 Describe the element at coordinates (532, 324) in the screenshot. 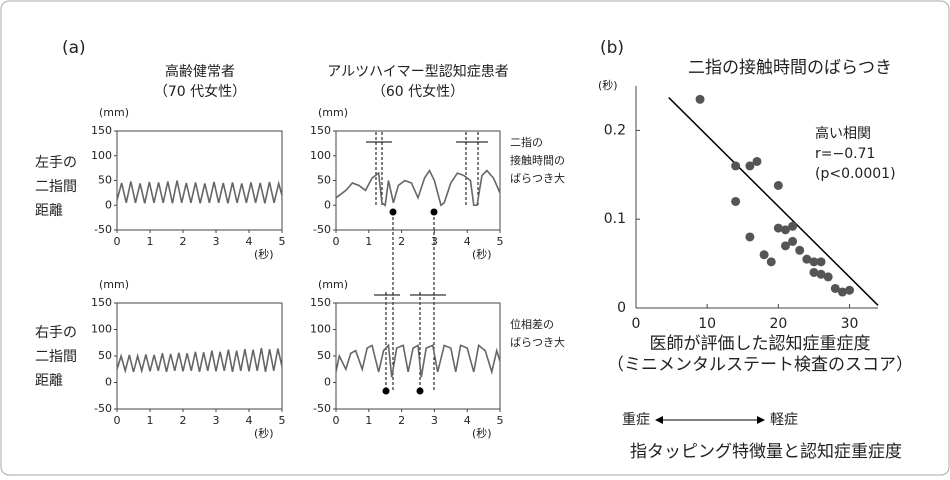

I see `annotation: 位相差の` at that location.